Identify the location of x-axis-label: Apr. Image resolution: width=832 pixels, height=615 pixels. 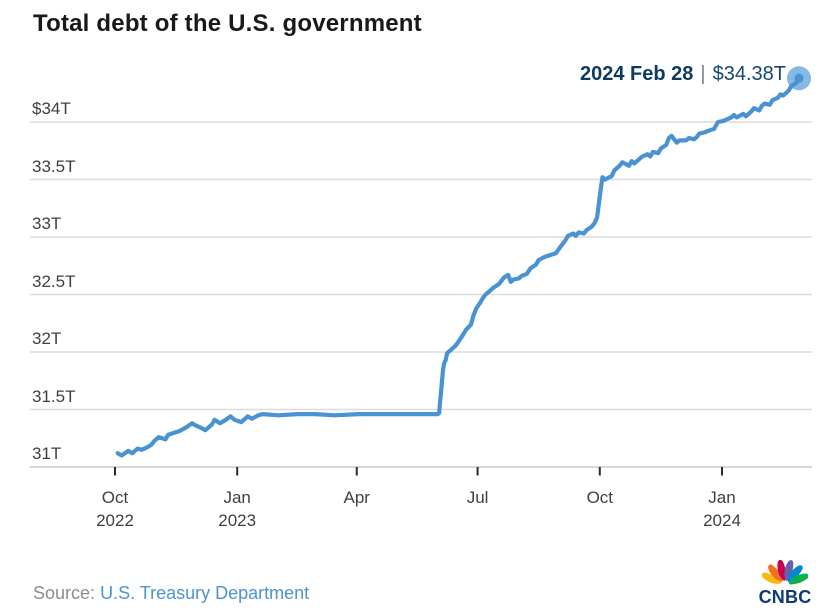
(357, 497).